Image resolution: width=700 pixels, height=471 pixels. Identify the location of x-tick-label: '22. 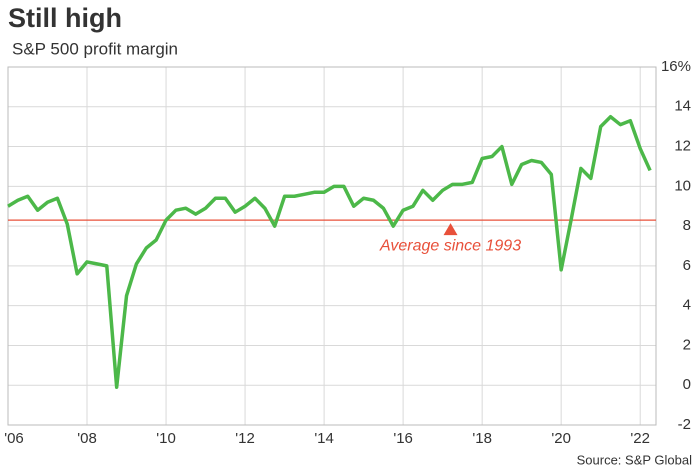
(640, 438).